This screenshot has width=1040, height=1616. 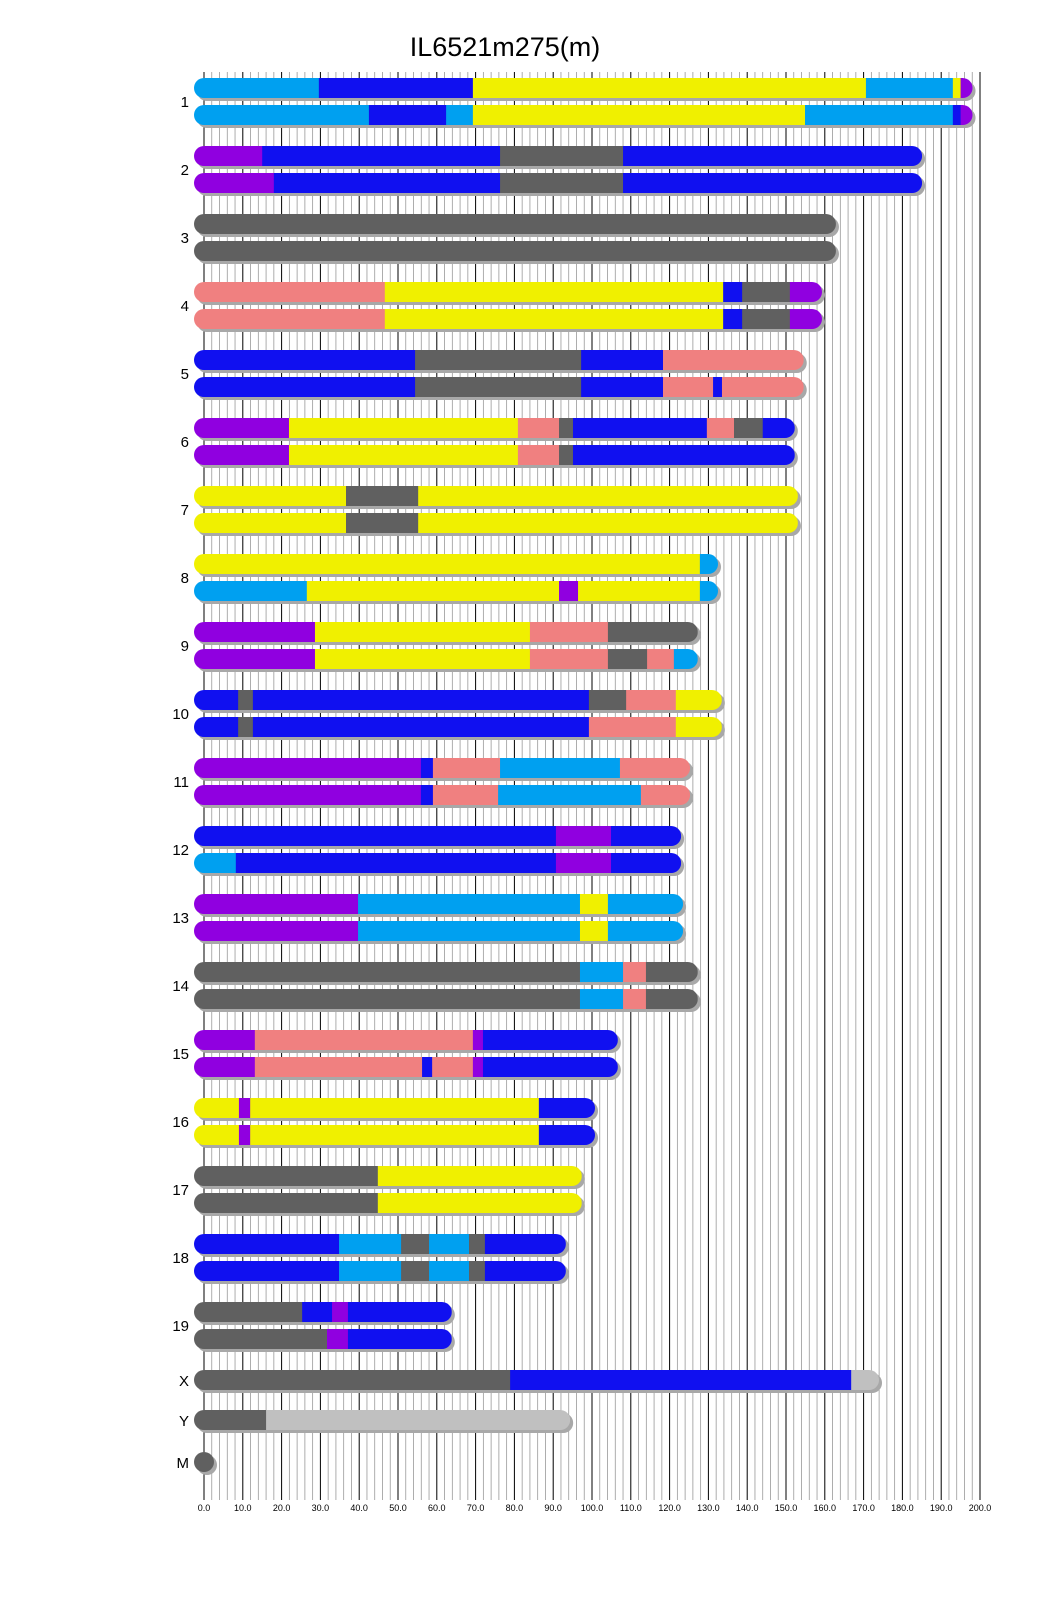 I want to click on chromosome-7: 7, so click(x=491, y=511).